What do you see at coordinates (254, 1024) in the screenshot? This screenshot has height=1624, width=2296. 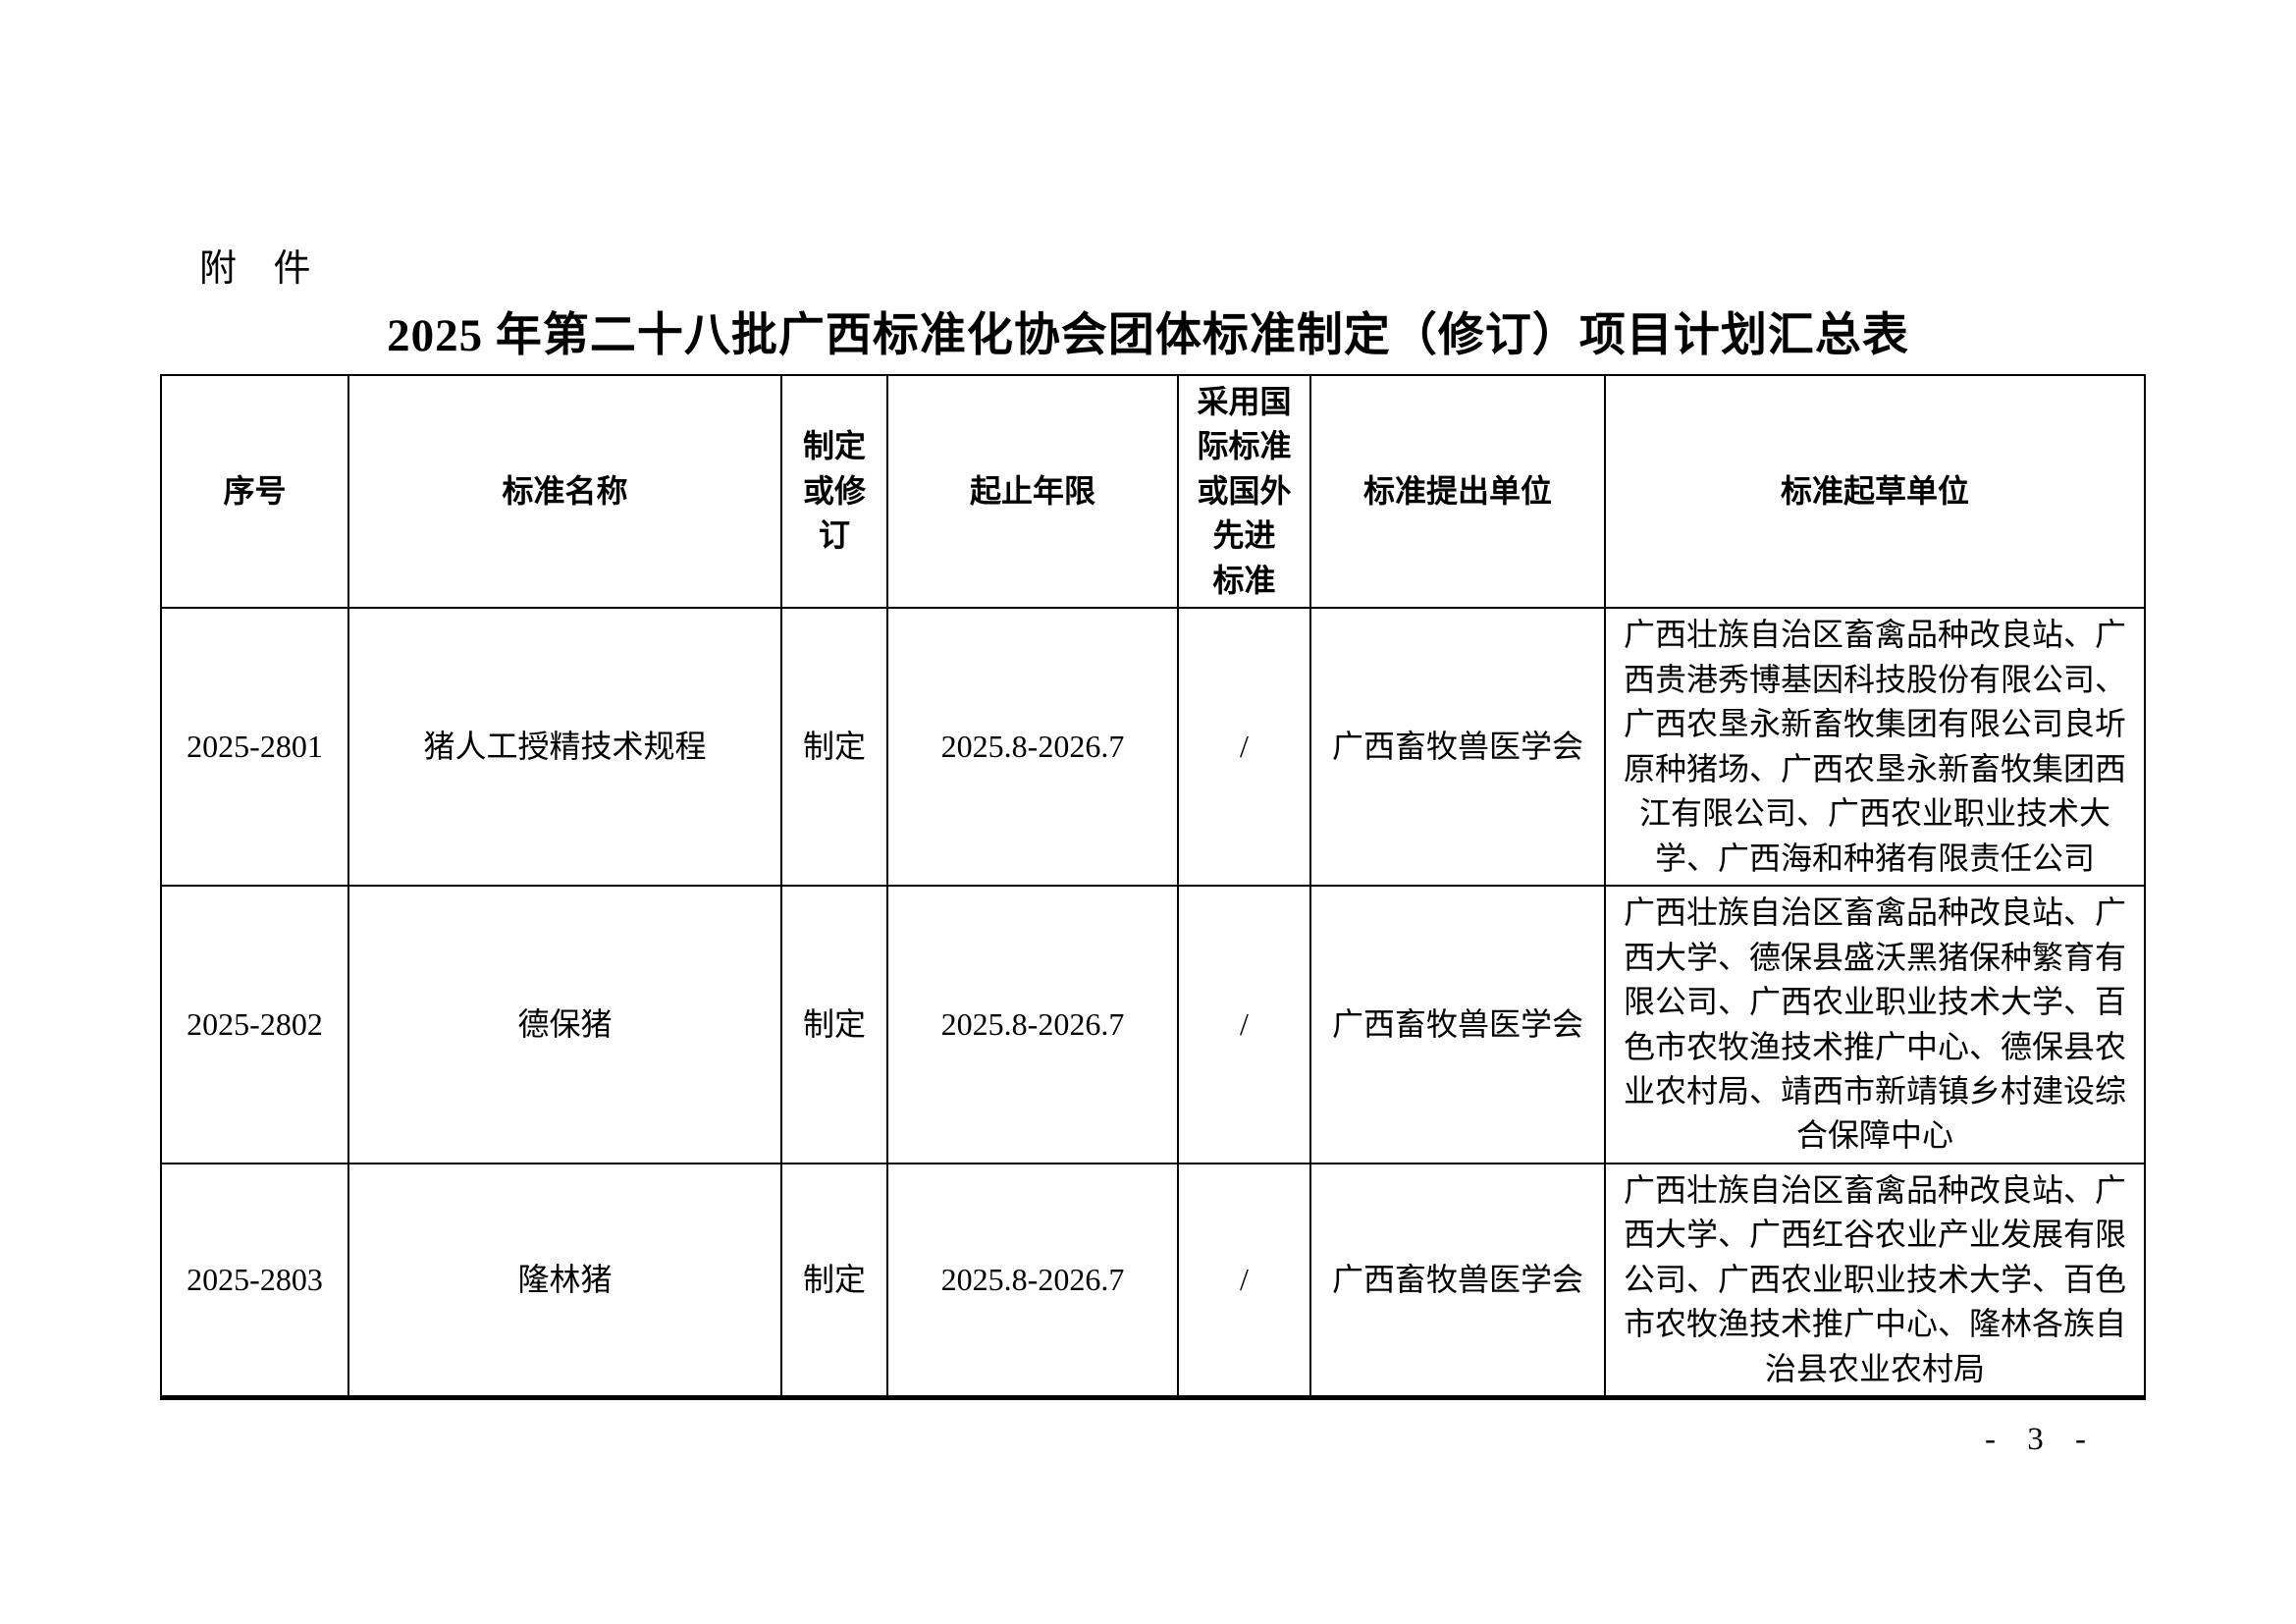 I see `cell-serial: 2025-2802` at bounding box center [254, 1024].